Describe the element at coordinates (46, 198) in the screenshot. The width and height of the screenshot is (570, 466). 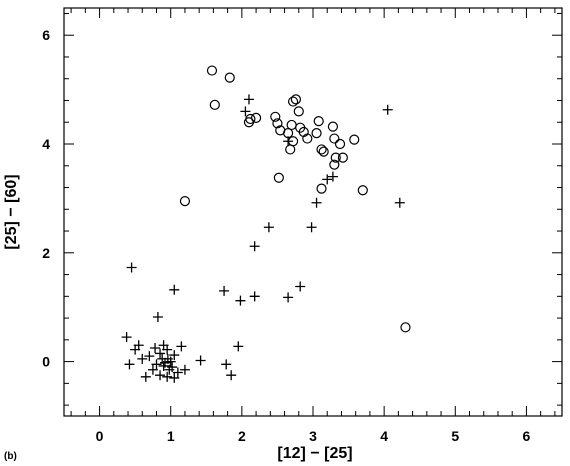
I see `y-tick-labels: 0 2 4 6` at that location.